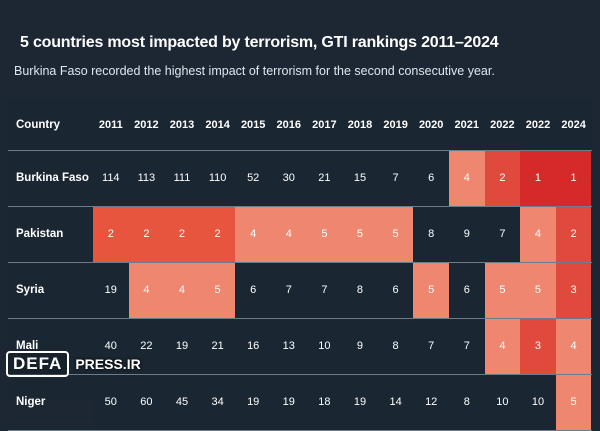 The image size is (600, 431). I want to click on column-header-year: 2021, so click(467, 125).